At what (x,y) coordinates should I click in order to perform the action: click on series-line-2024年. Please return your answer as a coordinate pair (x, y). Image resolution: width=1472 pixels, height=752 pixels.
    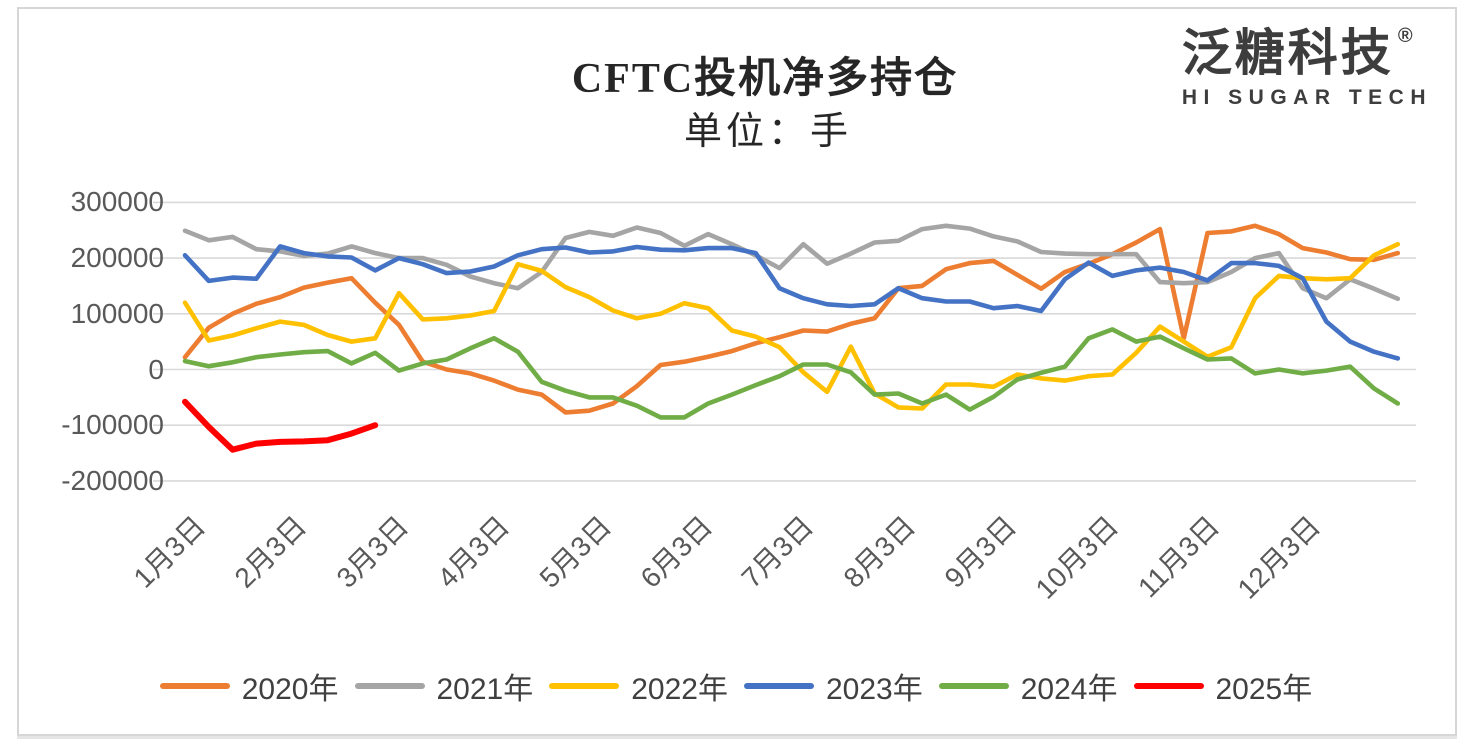
    Looking at the image, I should click on (791, 373).